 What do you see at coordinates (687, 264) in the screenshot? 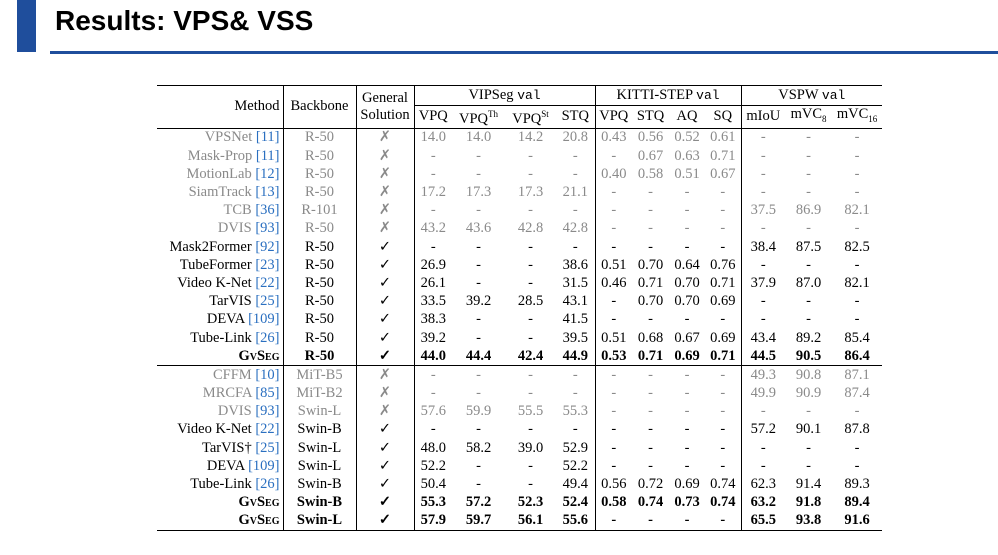
I see `value-cell: 0.64` at bounding box center [687, 264].